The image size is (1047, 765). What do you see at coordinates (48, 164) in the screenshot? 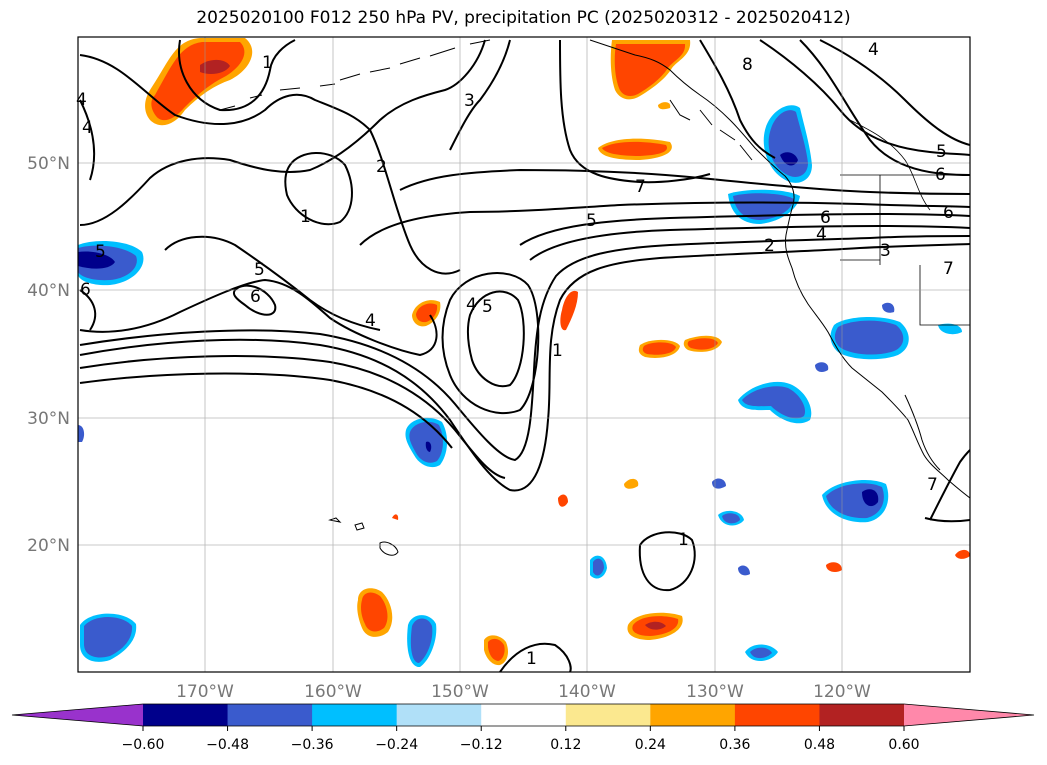
I see `lat-label: 50°N` at bounding box center [48, 164].